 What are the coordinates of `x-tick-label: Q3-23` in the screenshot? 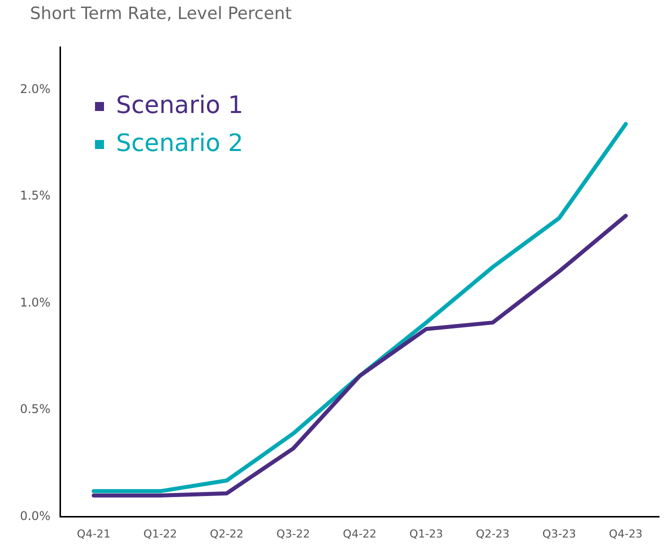 It's located at (559, 533).